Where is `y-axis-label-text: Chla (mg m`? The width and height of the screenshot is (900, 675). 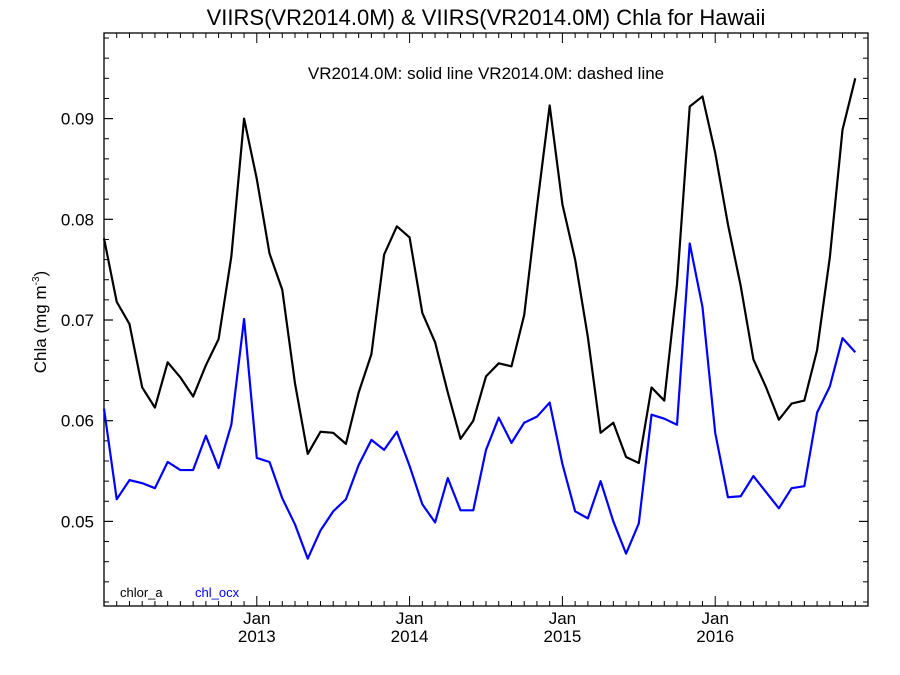 y-axis-label-text: Chla (mg m is located at coordinates (40, 329).